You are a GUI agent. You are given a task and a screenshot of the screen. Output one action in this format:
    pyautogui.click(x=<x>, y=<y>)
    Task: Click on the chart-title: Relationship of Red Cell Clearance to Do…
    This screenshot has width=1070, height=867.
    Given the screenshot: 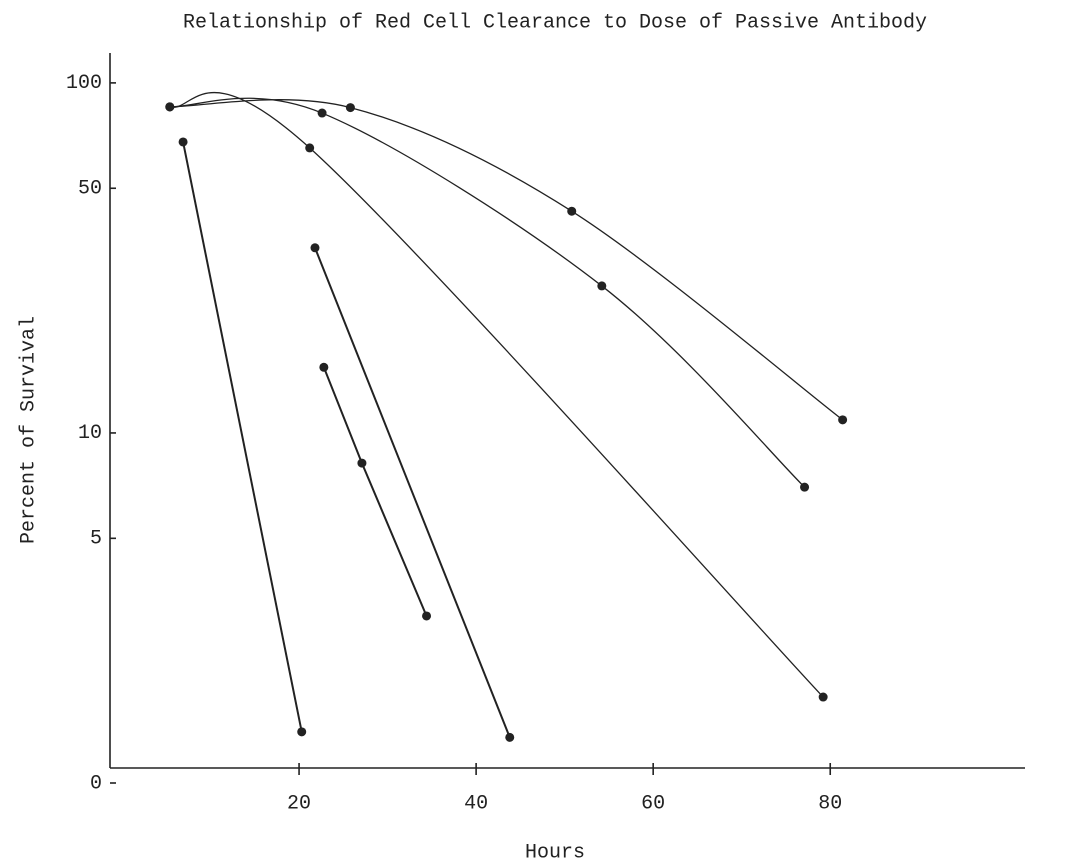 What is the action you would take?
    pyautogui.click(x=555, y=22)
    